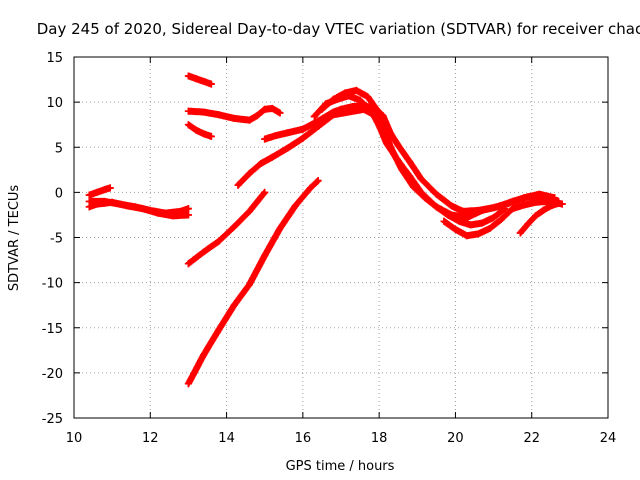 Image resolution: width=640 pixels, height=480 pixels. I want to click on x-tick-label: 10, so click(74, 438).